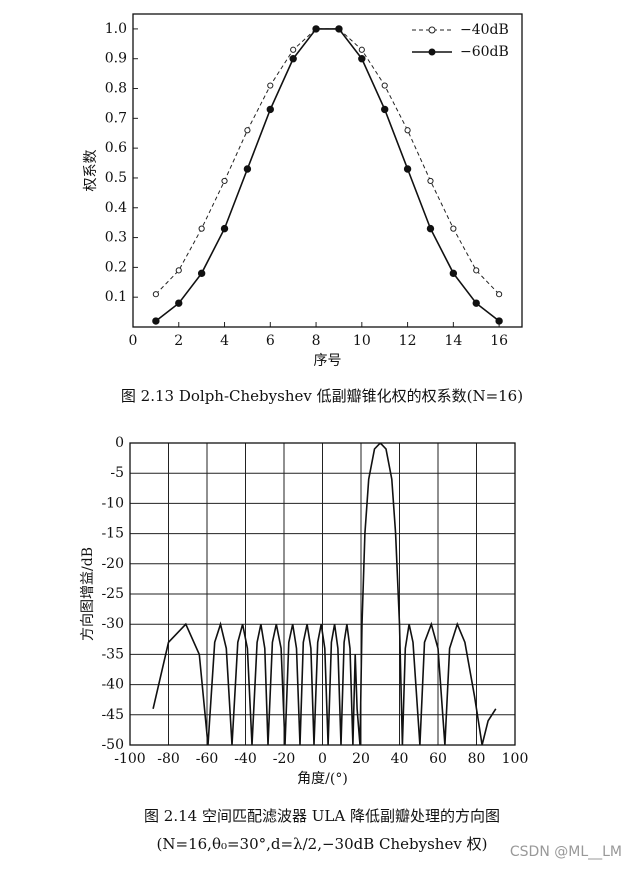 The height and width of the screenshot is (875, 635). What do you see at coordinates (112, 594) in the screenshot?
I see `y-tick-label: -25` at bounding box center [112, 594].